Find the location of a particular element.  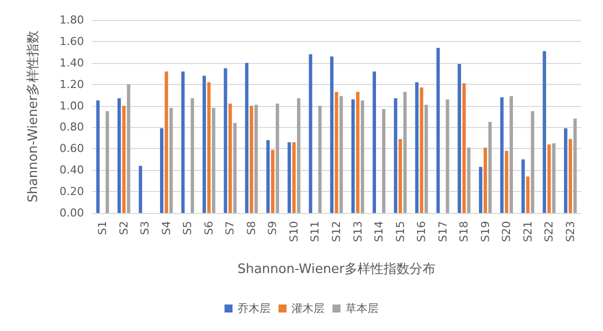

x-axis-title: Shannon-Wiener多样性指数分布 is located at coordinates (336, 269).